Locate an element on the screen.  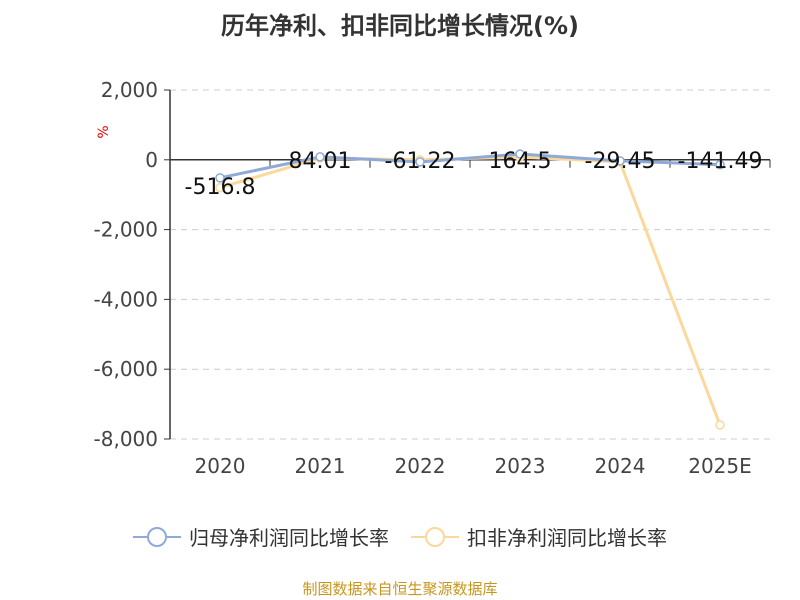
data-label: 164.5 is located at coordinates (520, 161).